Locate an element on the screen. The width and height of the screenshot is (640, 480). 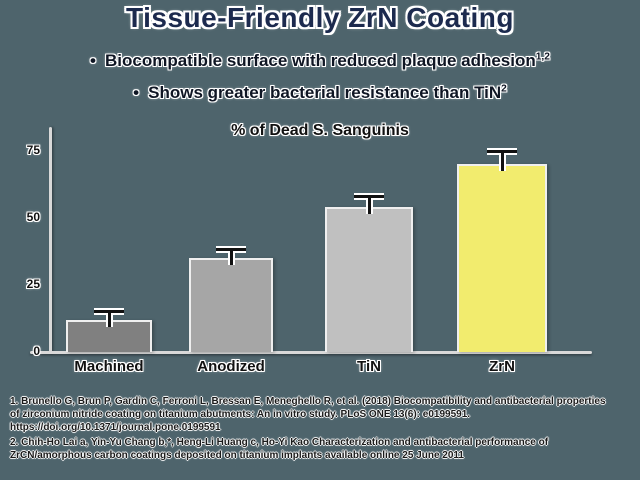
error-bar-tin is located at coordinates (369, 204).